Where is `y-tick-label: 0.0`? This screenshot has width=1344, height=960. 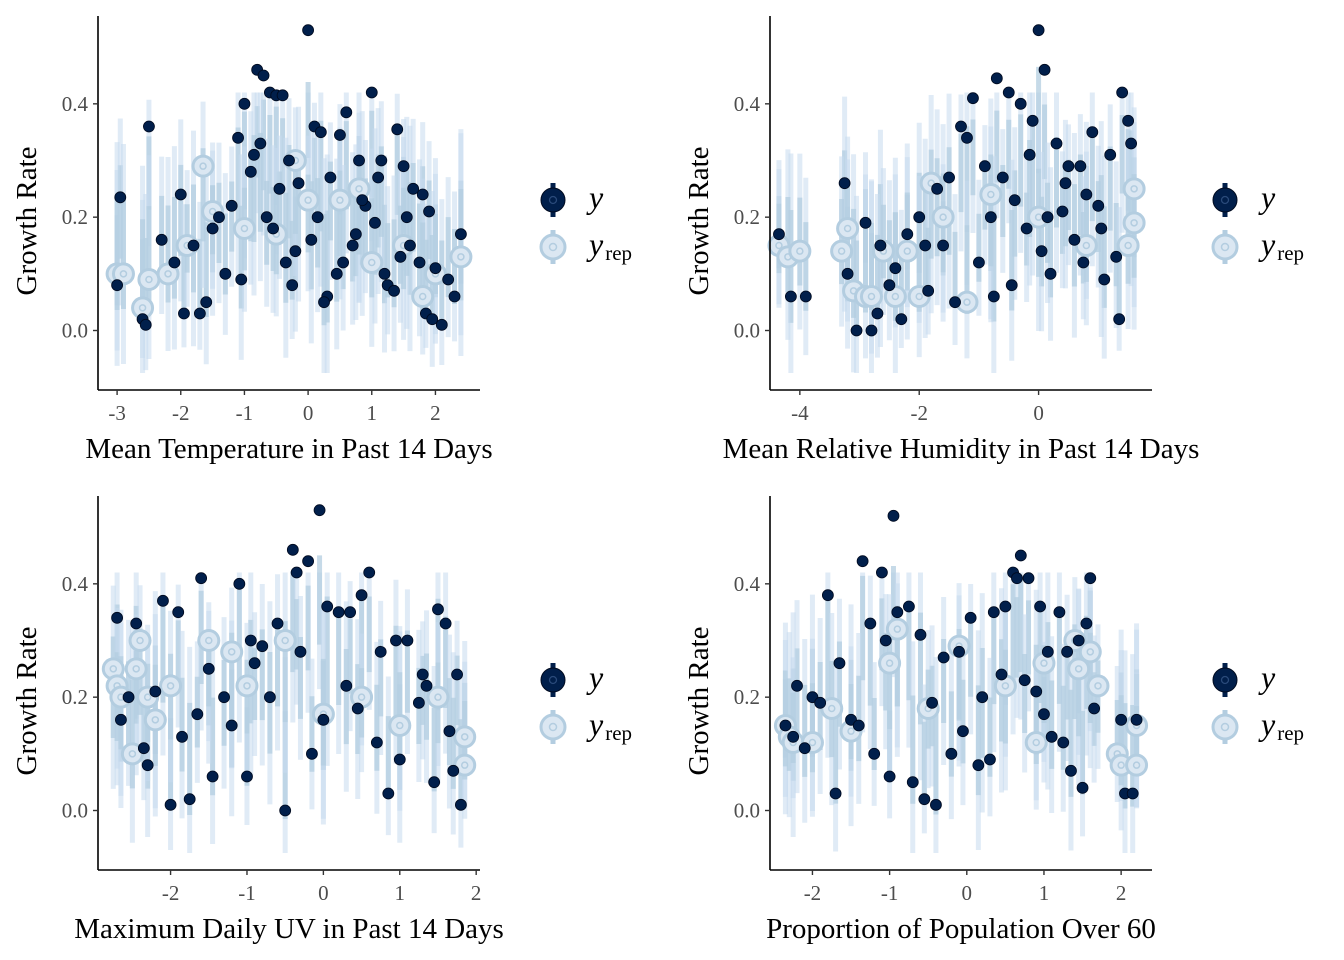 y-tick-label: 0.0 is located at coordinates (75, 811).